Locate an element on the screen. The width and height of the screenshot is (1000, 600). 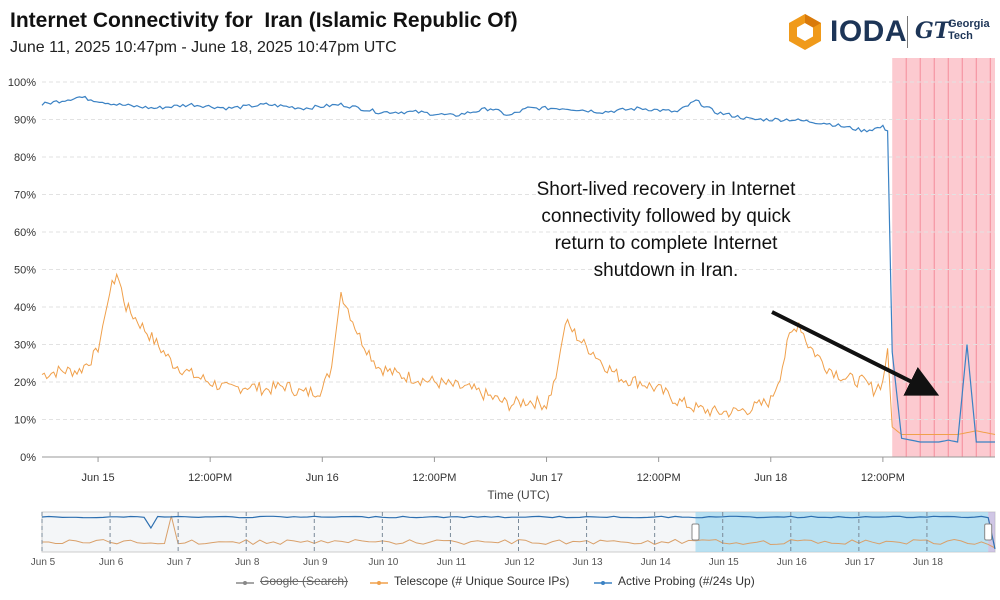
logo-divider is located at coordinates (907, 32).